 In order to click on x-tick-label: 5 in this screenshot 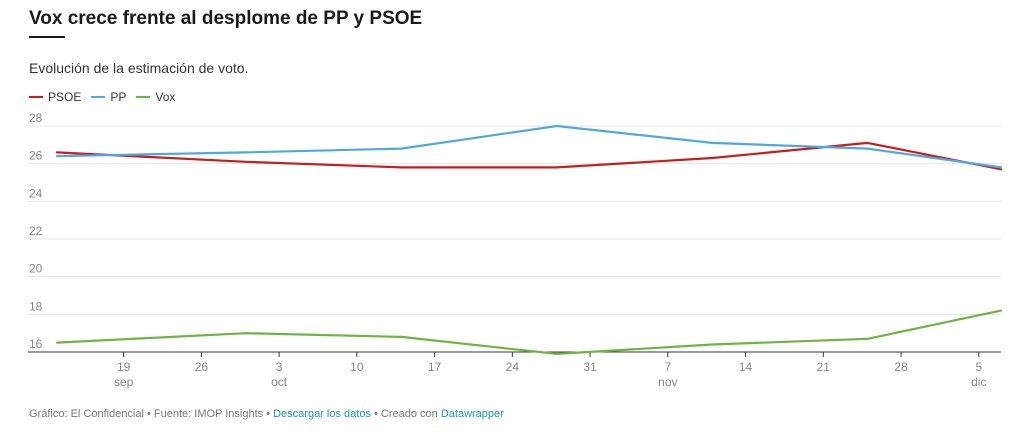, I will do `click(978, 367)`.